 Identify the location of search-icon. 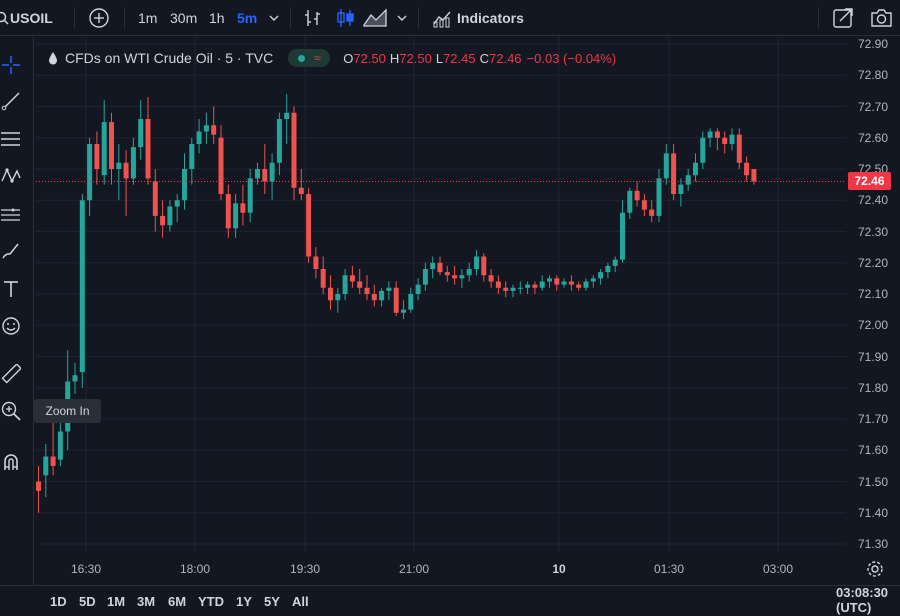
(6, 18).